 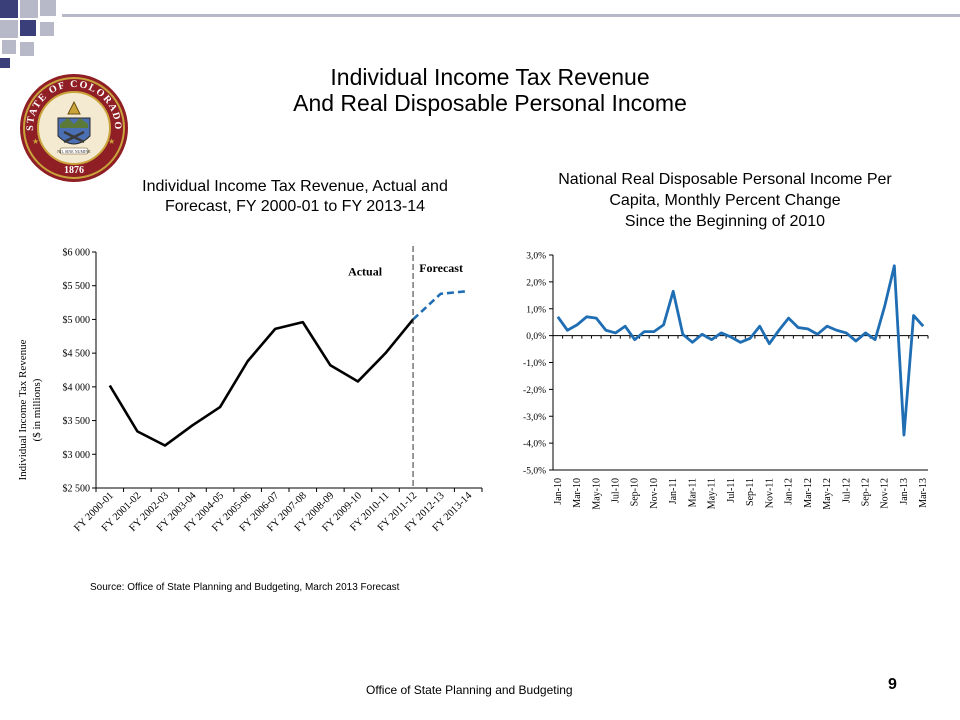 What do you see at coordinates (536, 310) in the screenshot?
I see `y-tick-label: 1,0%` at bounding box center [536, 310].